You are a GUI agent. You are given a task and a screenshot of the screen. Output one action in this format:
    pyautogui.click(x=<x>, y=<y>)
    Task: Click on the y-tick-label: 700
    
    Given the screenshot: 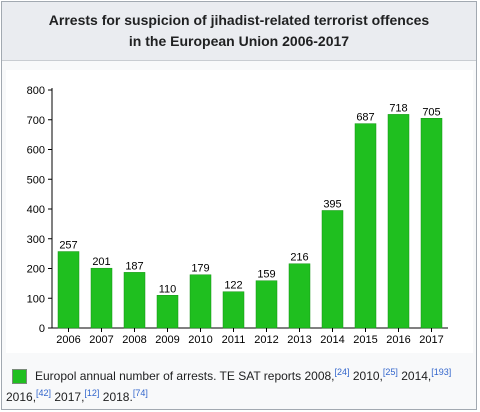 What is the action you would take?
    pyautogui.click(x=36, y=121)
    